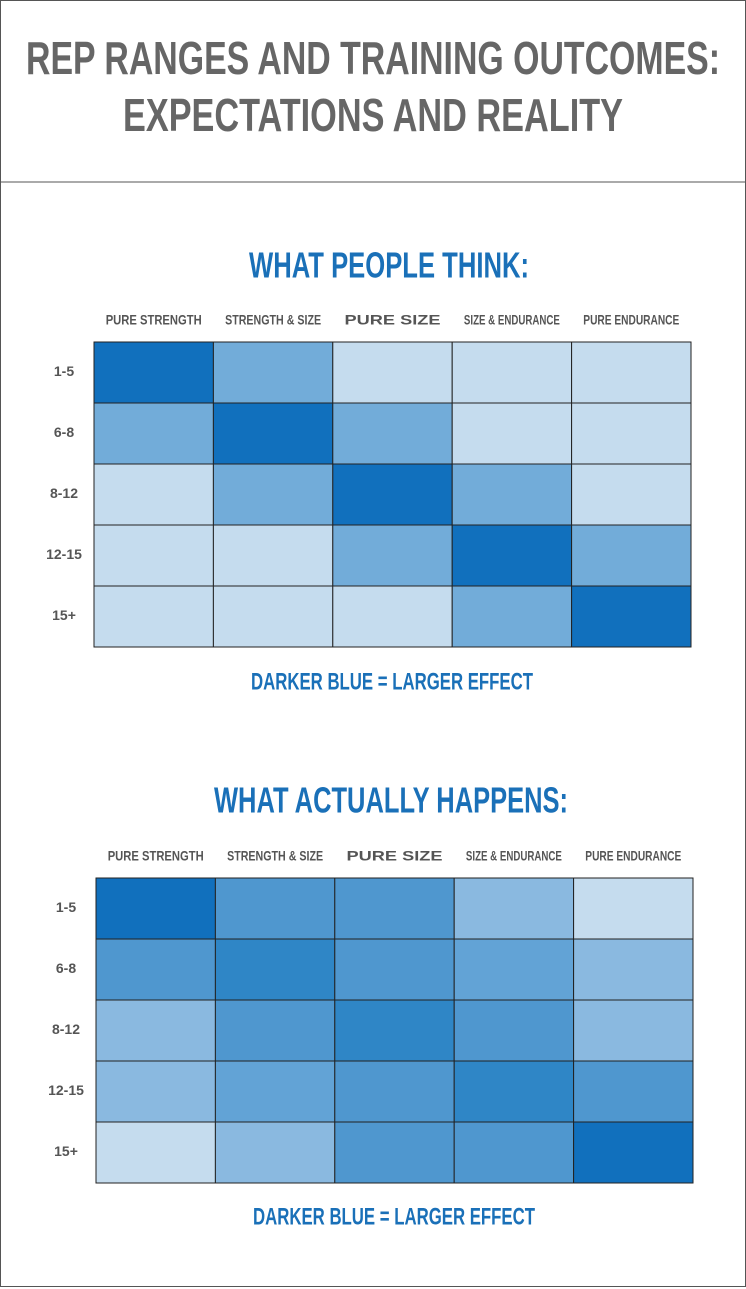 This screenshot has height=1289, width=746. What do you see at coordinates (373, 58) in the screenshot?
I see `page-title: REP RANGES AND TRAINING OUTCOMES:` at bounding box center [373, 58].